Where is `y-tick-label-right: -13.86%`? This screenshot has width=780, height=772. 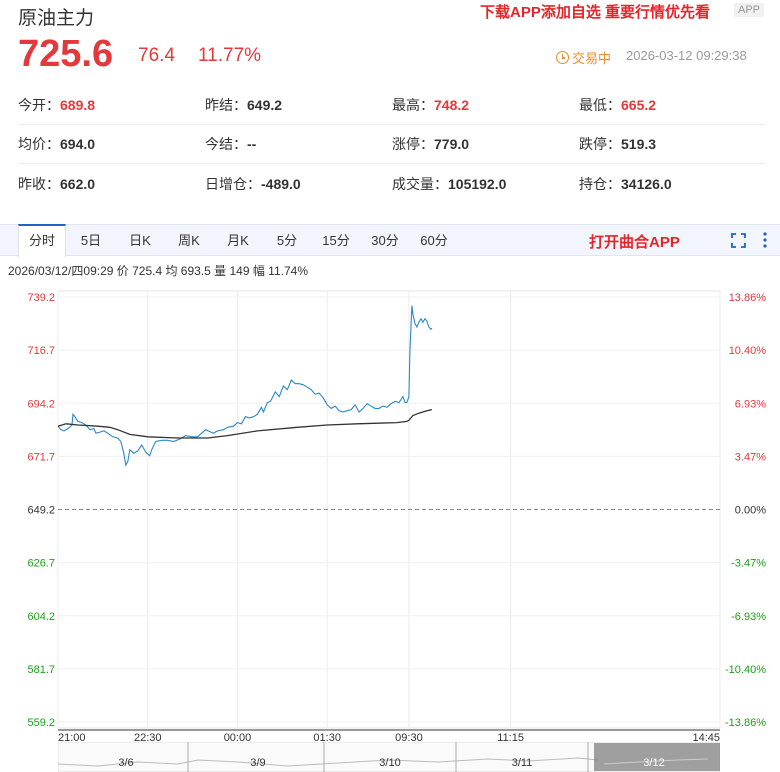
y-tick-label-right: -13.86% is located at coordinates (745, 723).